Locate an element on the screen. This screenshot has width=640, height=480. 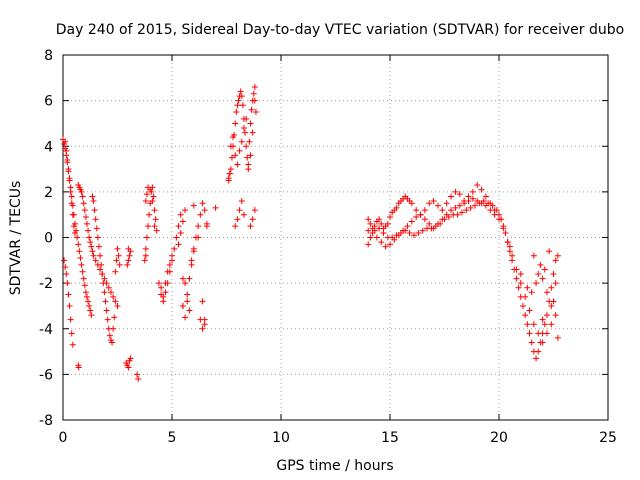
y-tick-label: -2 is located at coordinates (46, 284).